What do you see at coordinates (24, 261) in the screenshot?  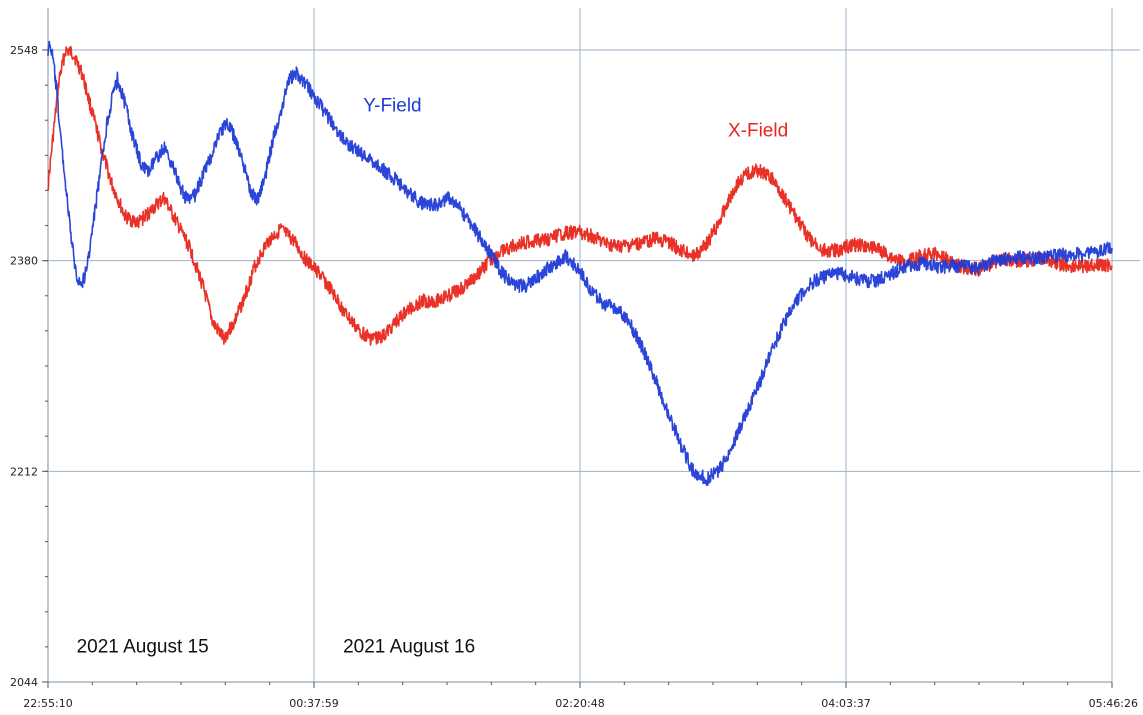 I see `y-tick-label: 2380` at bounding box center [24, 261].